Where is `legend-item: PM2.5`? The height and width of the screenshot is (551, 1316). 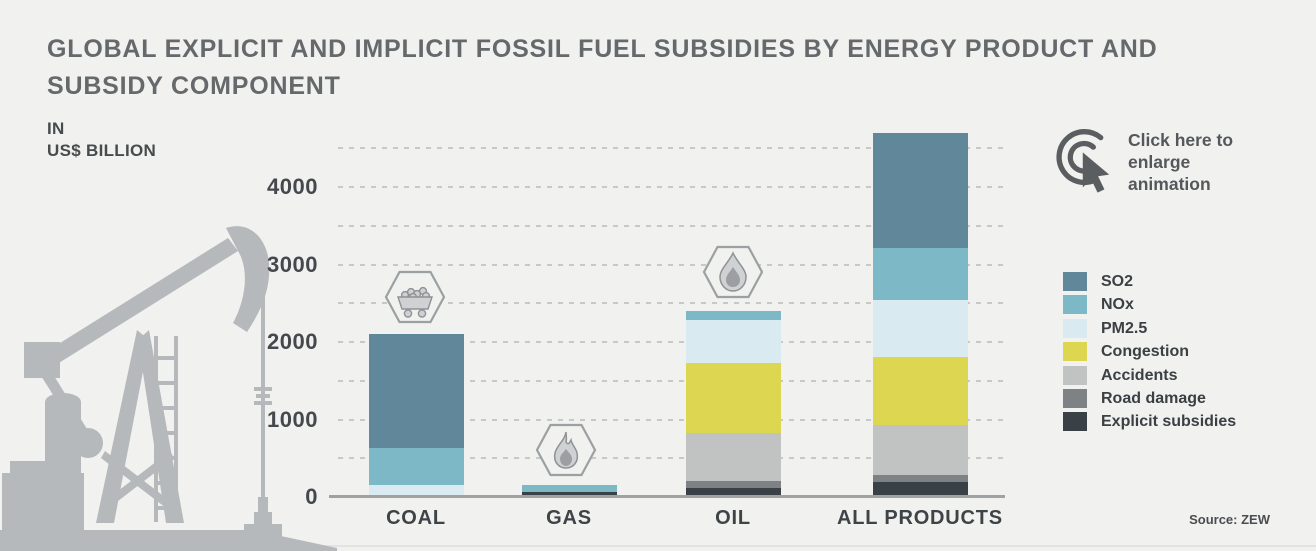
legend-item: PM2.5 is located at coordinates (1149, 328).